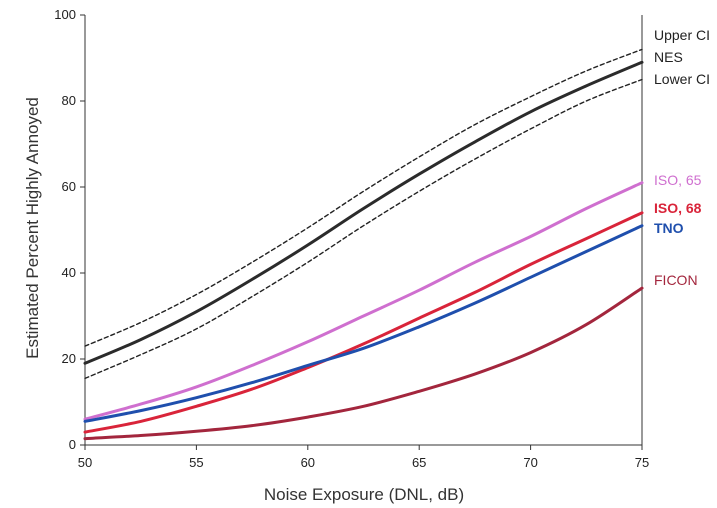 This screenshot has width=717, height=508. Describe the element at coordinates (676, 280) in the screenshot. I see `series-label-ficon: FICON` at that location.